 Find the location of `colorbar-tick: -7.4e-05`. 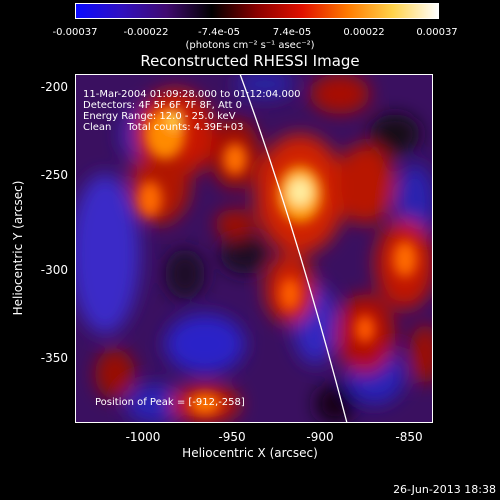

colorbar-tick: -7.4e-05 is located at coordinates (219, 32).